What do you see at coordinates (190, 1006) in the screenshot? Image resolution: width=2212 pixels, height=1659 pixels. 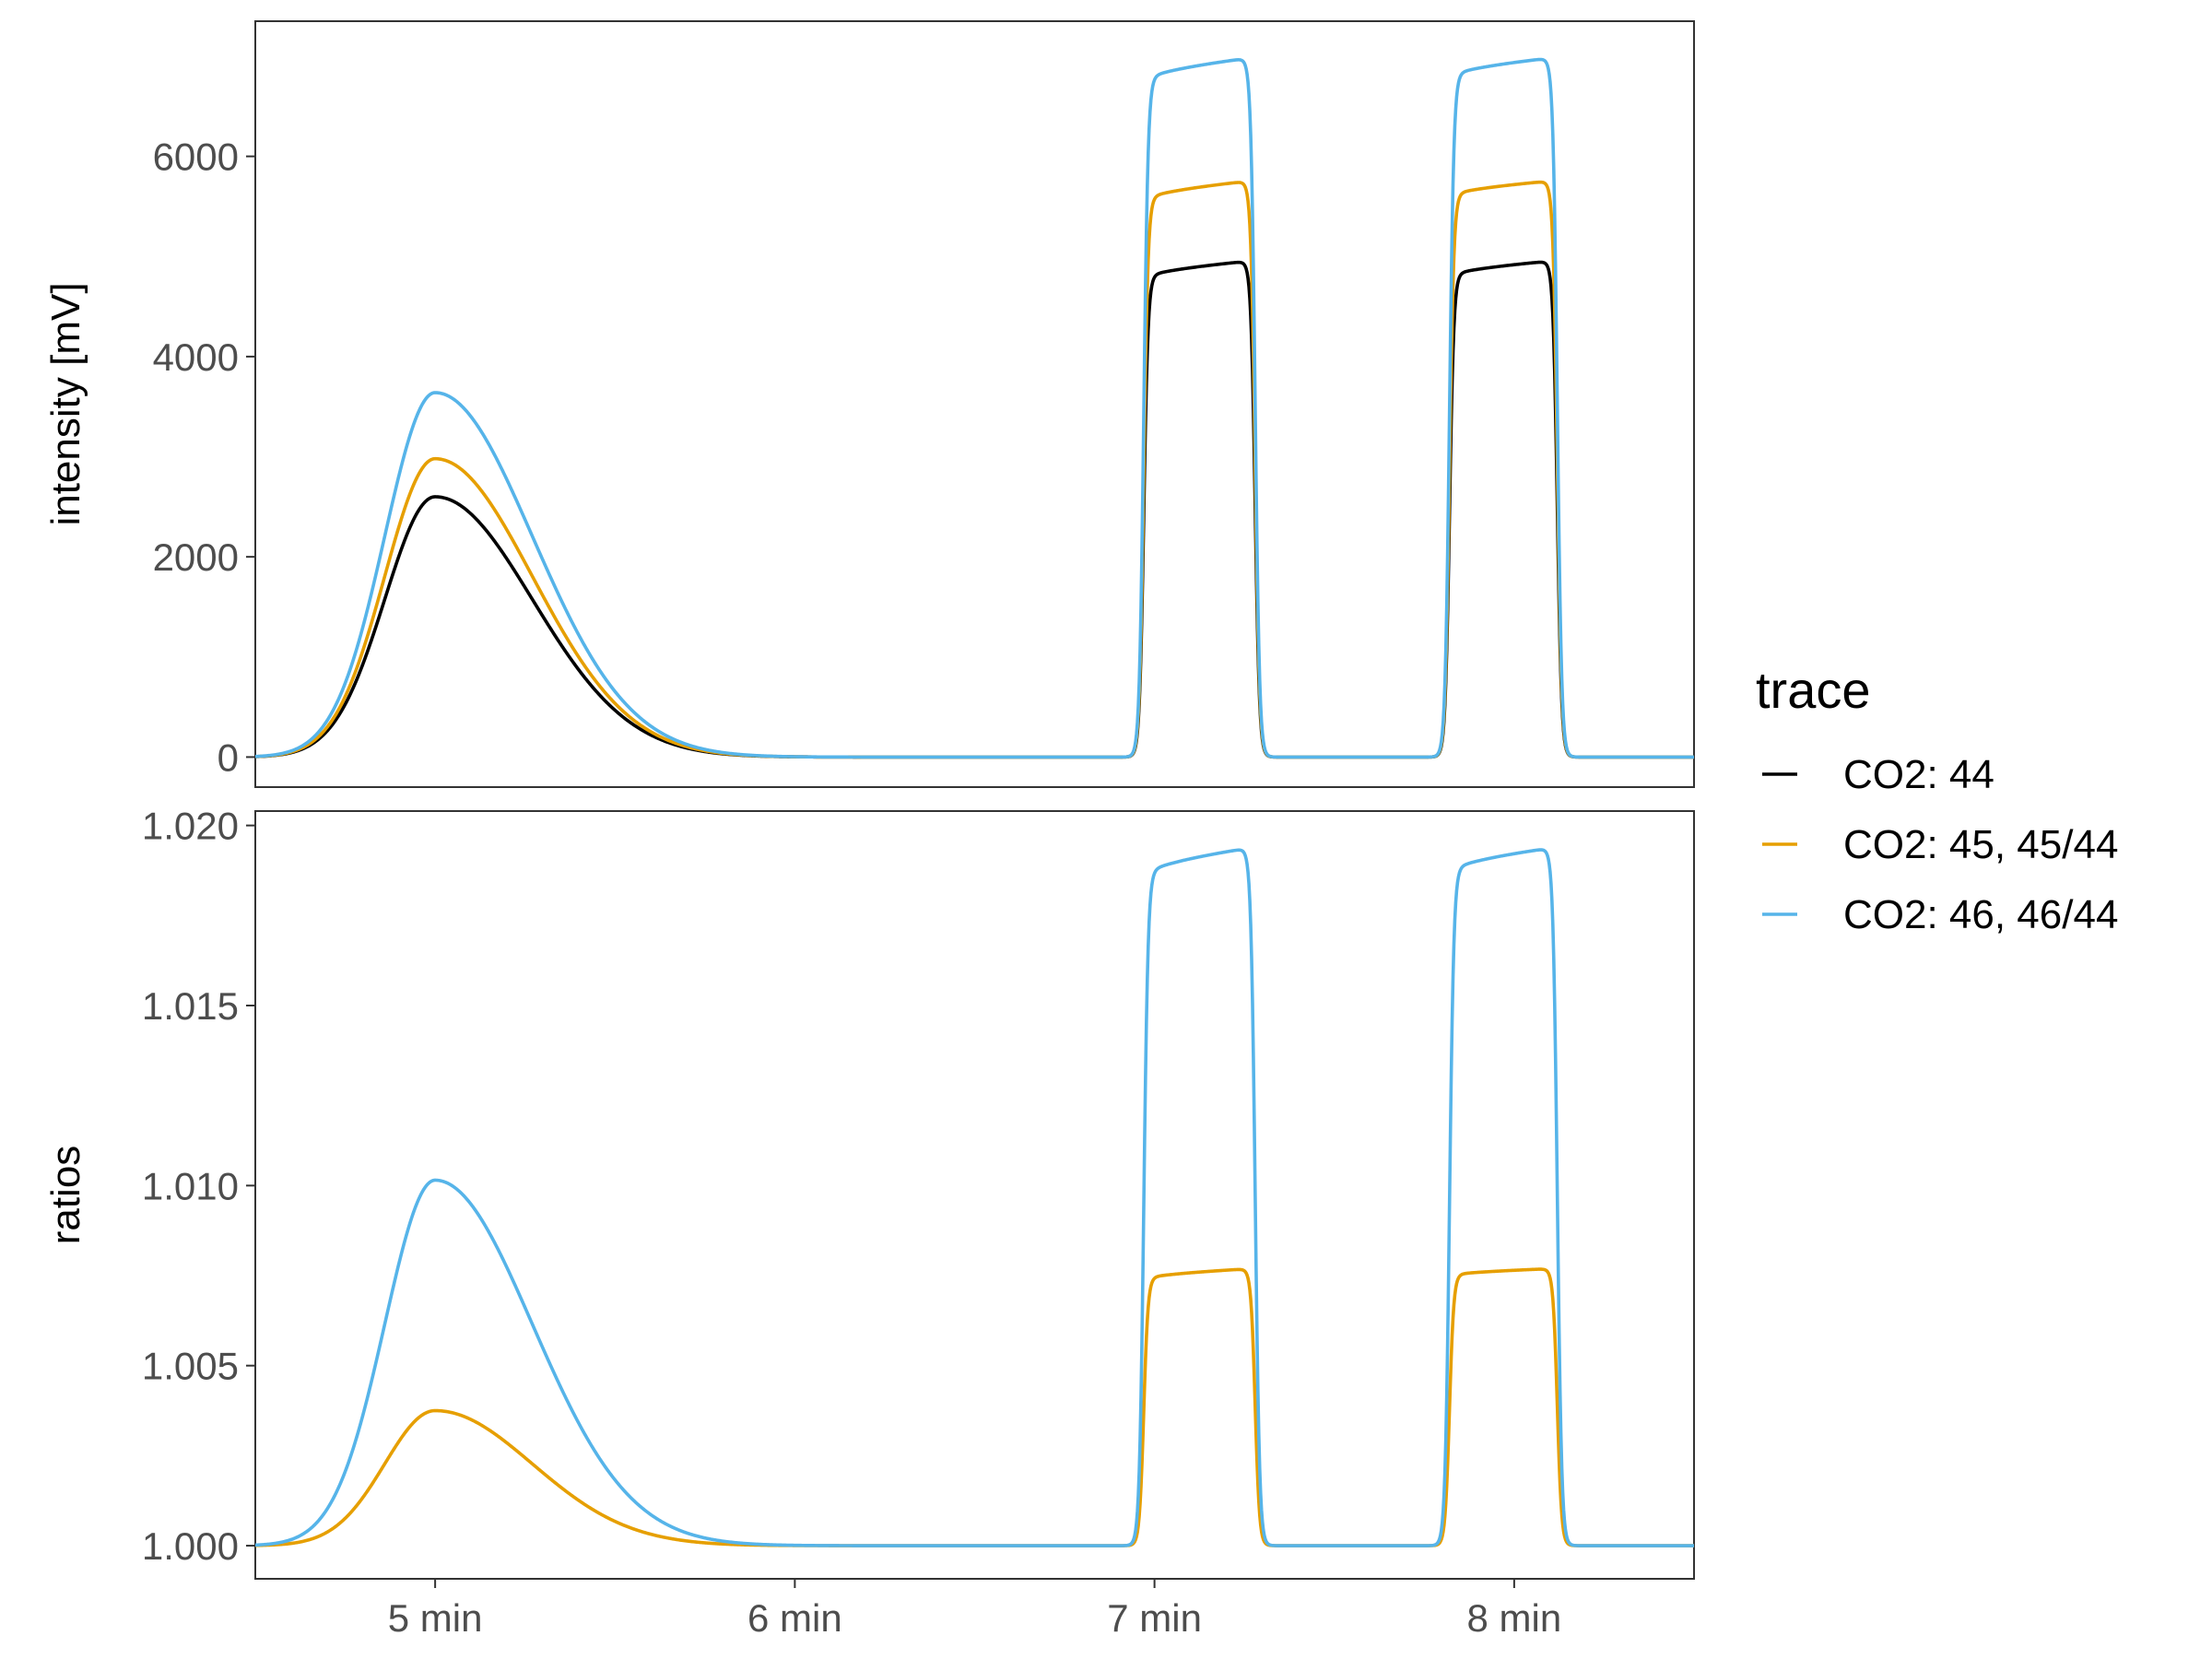 I see `y-tick-label: 1.015` at bounding box center [190, 1006].